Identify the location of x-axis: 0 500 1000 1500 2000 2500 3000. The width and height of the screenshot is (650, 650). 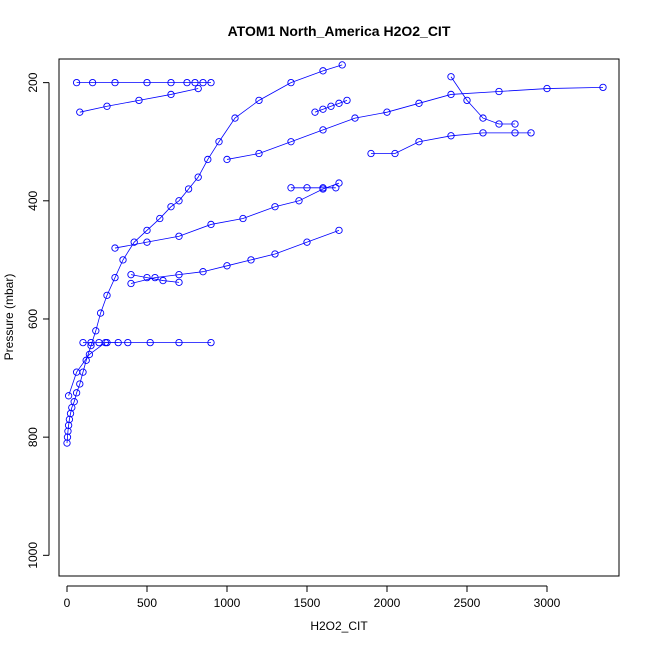
(312, 597).